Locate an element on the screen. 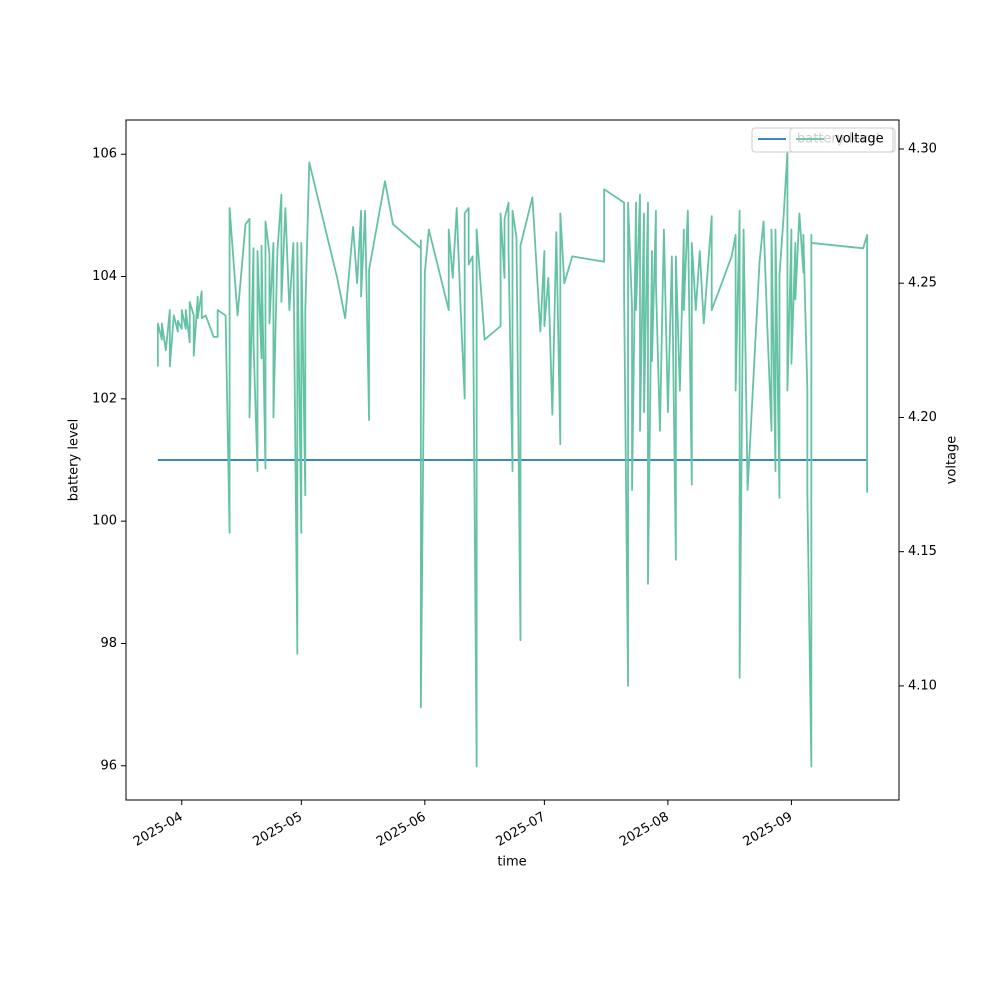 The height and width of the screenshot is (1000, 1000). y2-tick-label: 4.20 is located at coordinates (922, 417).